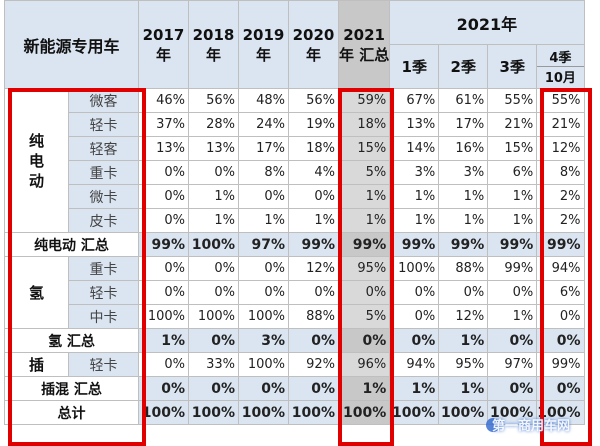  I want to click on table-row: 轻客 13% 13% 17% 18% 15% 14% 16% 15% 12%, so click(295, 148).